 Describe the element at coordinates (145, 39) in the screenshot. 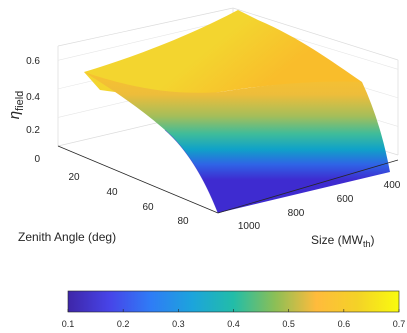

I see `grid-line` at that location.